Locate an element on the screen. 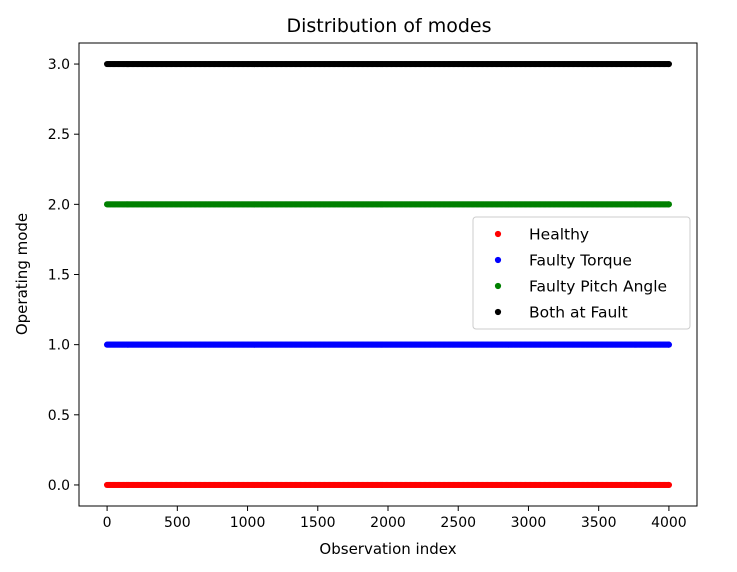 The image size is (737, 572). y-tick-label: 1.5 is located at coordinates (59, 276).